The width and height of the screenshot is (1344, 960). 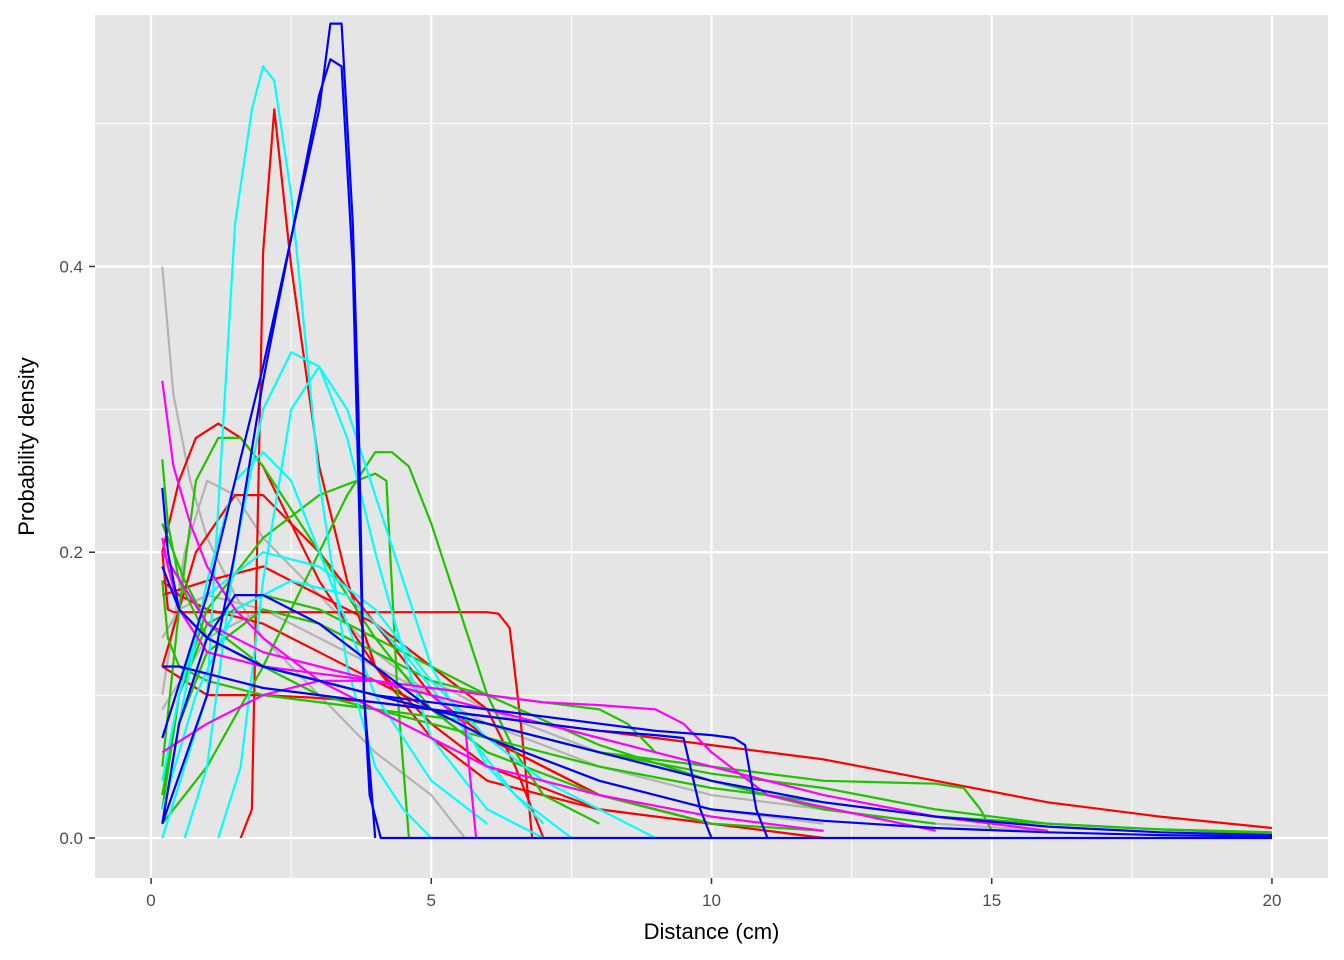 I want to click on x-tick-label: 20, so click(x=1271, y=900).